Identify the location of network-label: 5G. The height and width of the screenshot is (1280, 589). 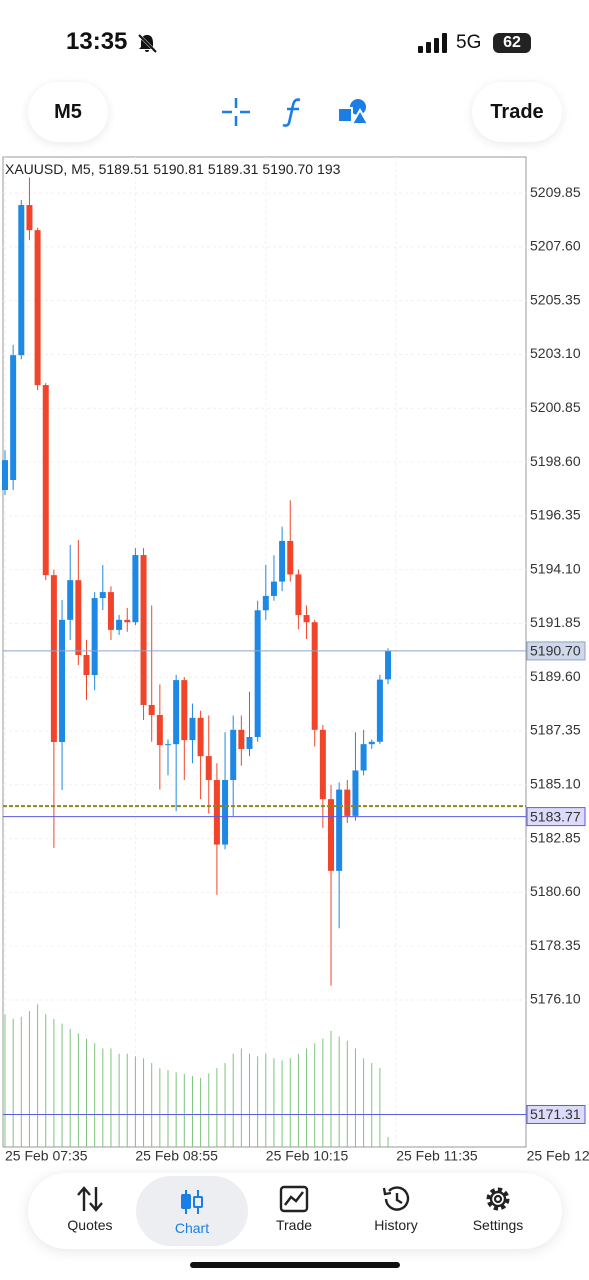
(469, 42).